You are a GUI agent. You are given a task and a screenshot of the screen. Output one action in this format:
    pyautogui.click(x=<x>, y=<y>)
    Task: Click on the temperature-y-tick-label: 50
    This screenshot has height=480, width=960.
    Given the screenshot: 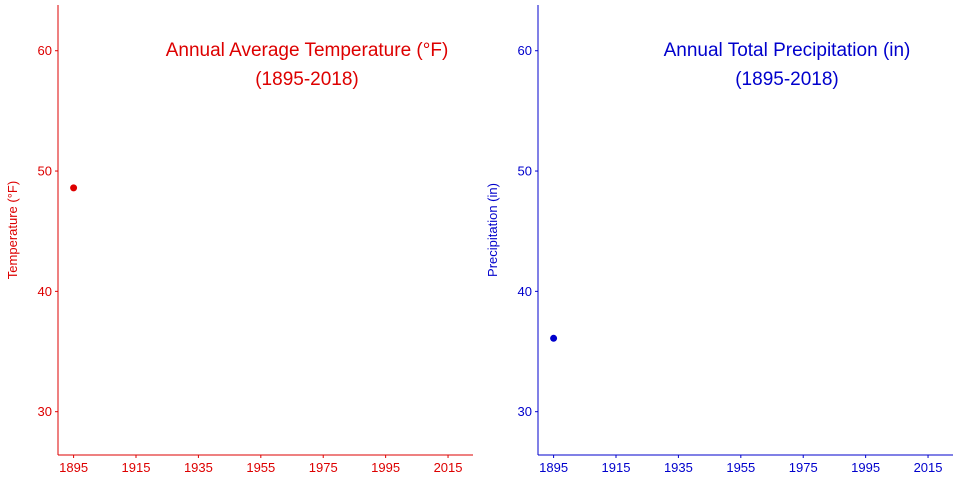 What is the action you would take?
    pyautogui.click(x=45, y=171)
    